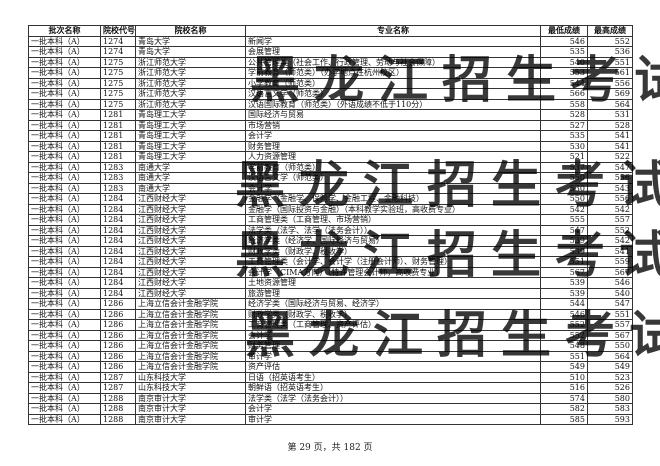  What do you see at coordinates (330, 314) in the screenshot?
I see `table-row: 一批本科（A） 1286 上海立信会计金融学院 财政学类（财政学、税收学） 546 551` at bounding box center [330, 314].